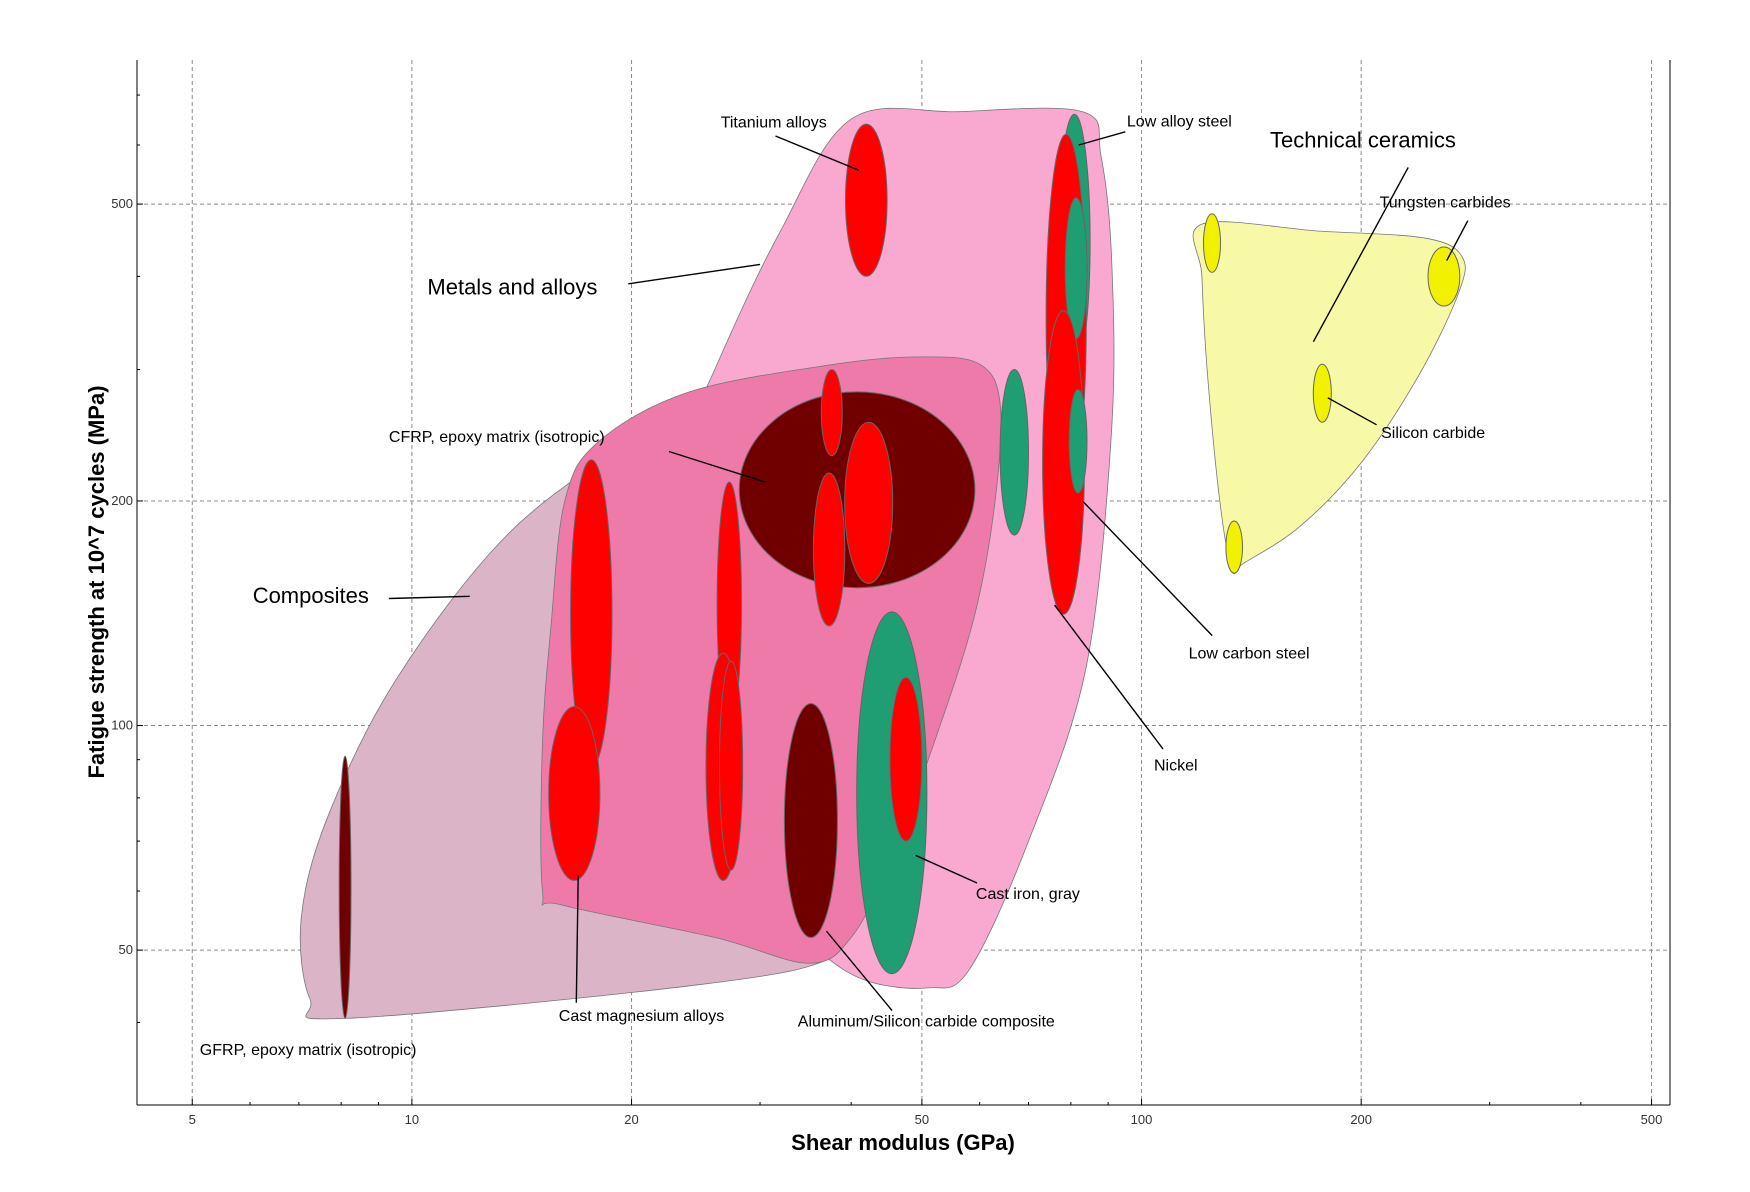 The image size is (1750, 1192). What do you see at coordinates (1147, 568) in the screenshot?
I see `low-carbon-steel-label-leader` at bounding box center [1147, 568].